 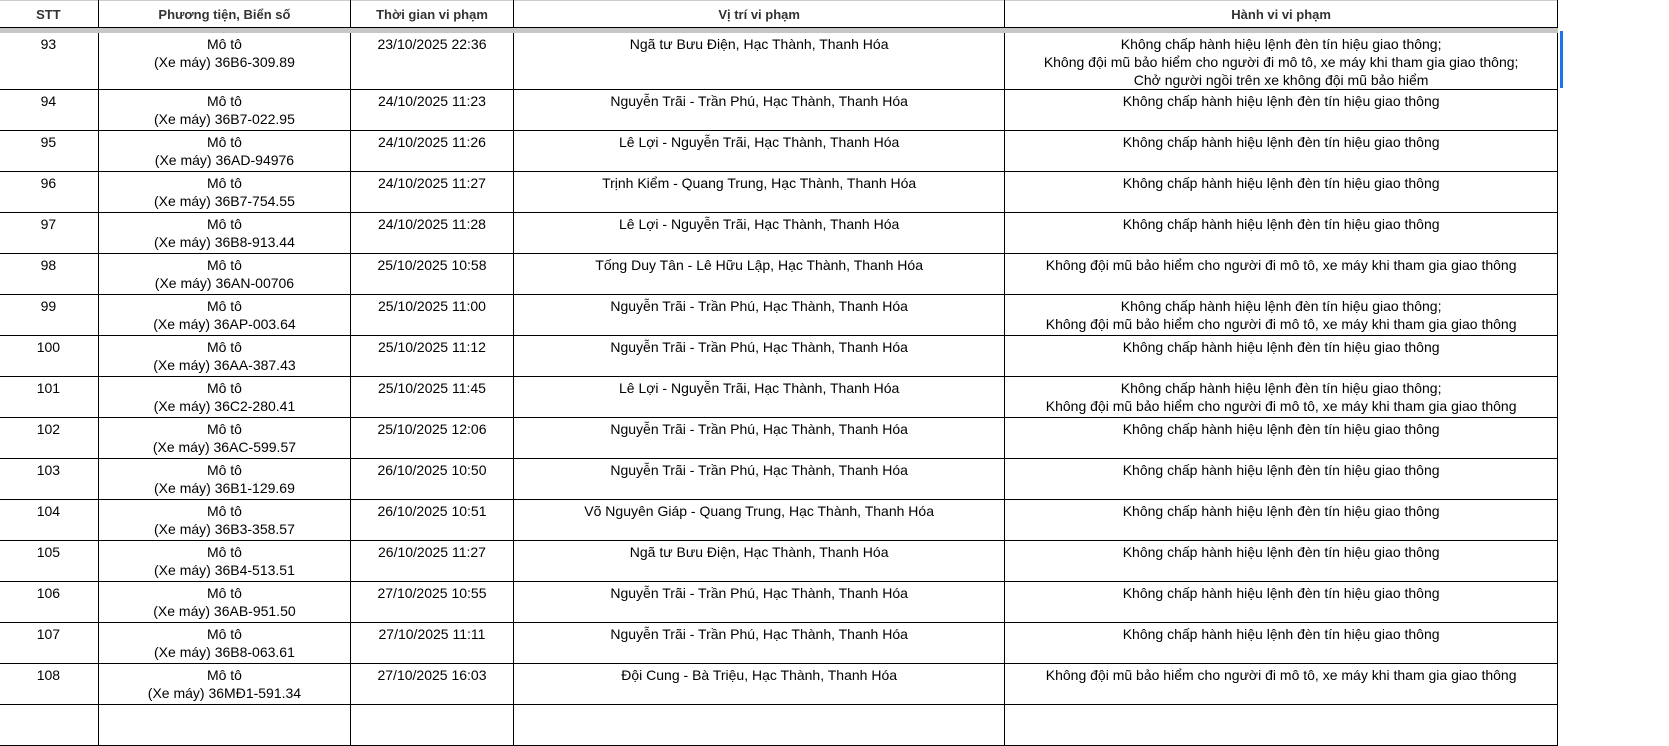 What do you see at coordinates (49, 479) in the screenshot?
I see `cell-stt: 103` at bounding box center [49, 479].